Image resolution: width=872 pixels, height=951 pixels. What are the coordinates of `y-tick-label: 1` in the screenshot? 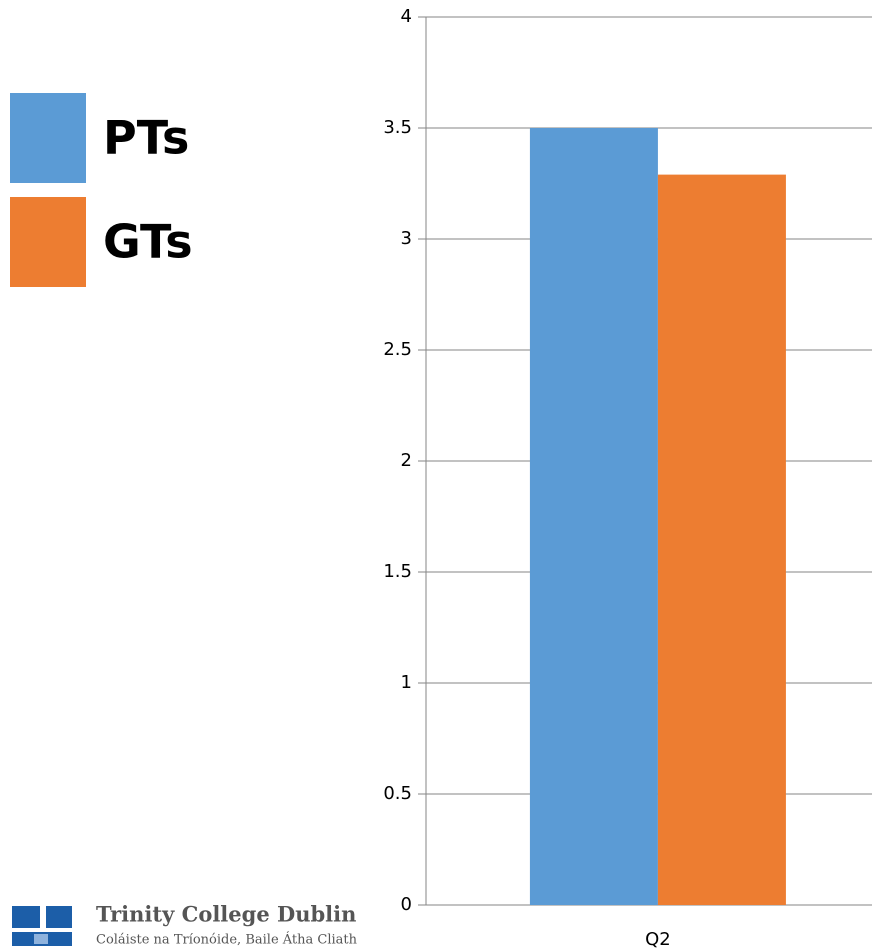 It's located at (406, 682).